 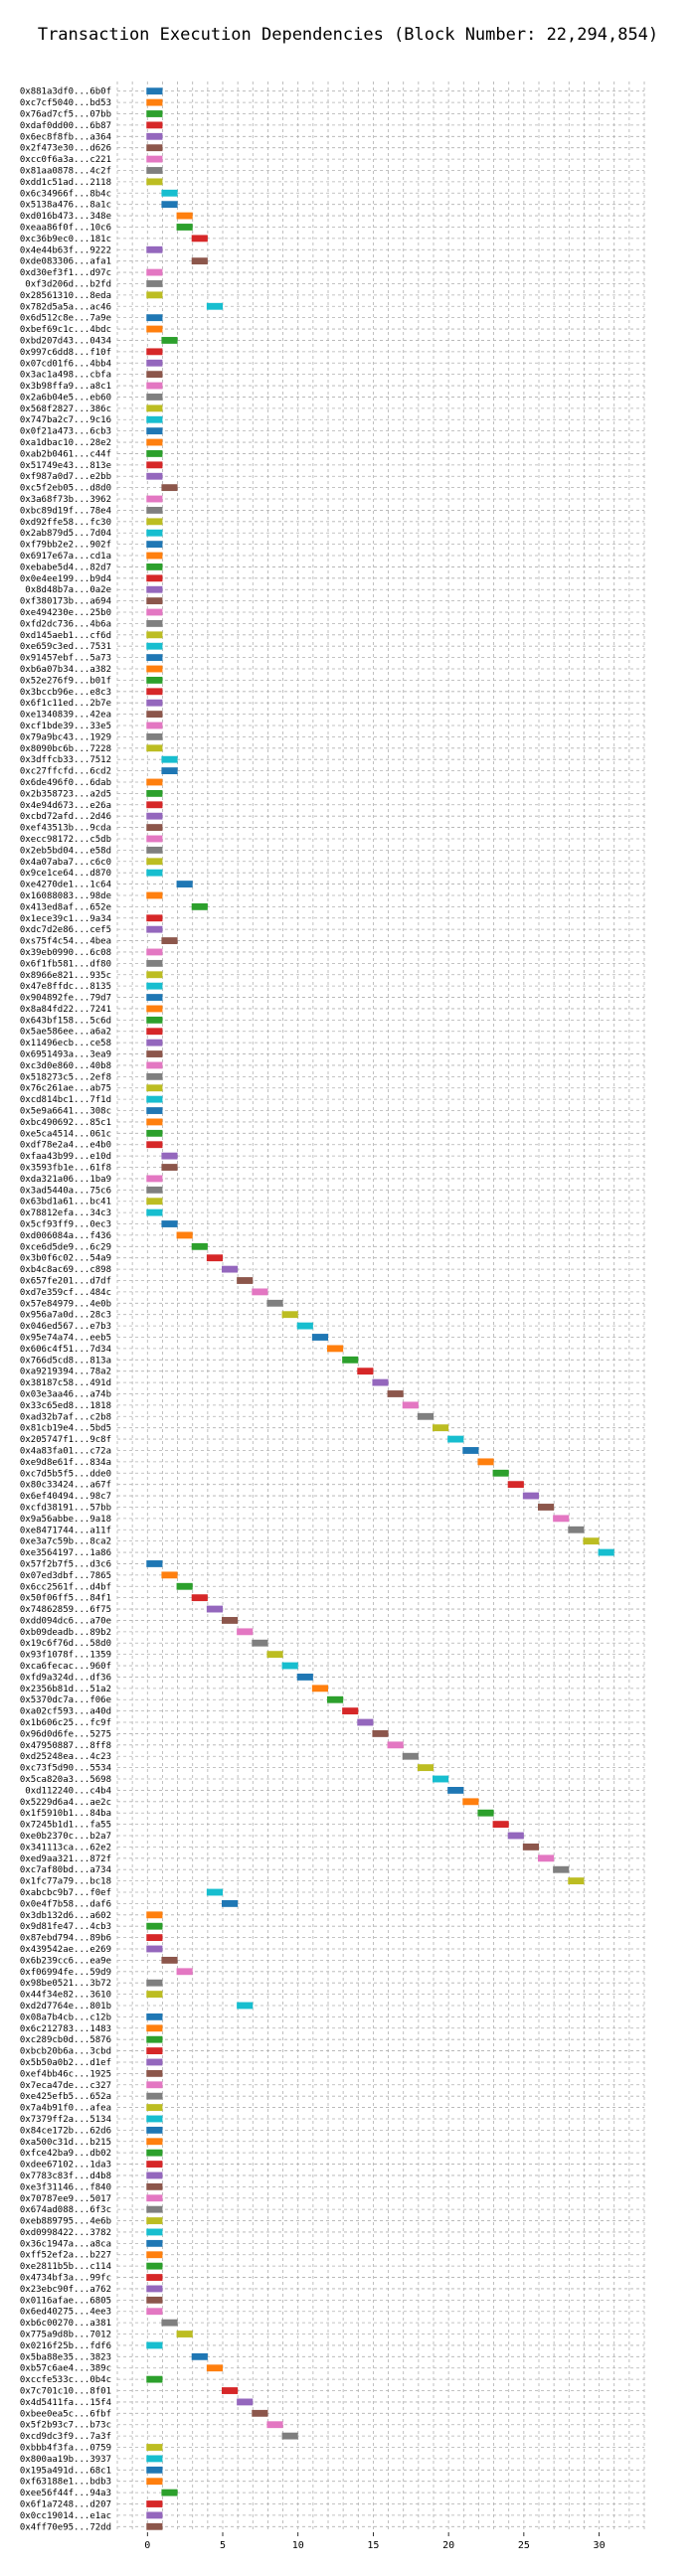 I want to click on y-tick-label: 0x6f1c11ed...2b7e, so click(x=66, y=704).